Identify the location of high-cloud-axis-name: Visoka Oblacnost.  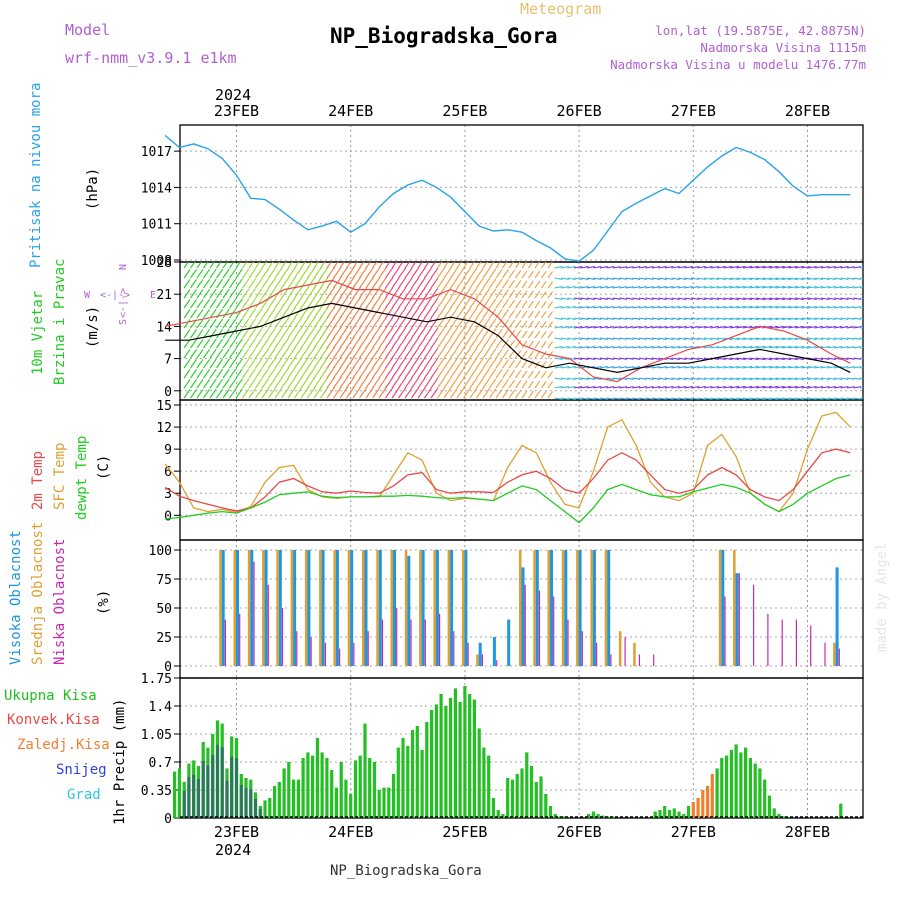
(16, 597).